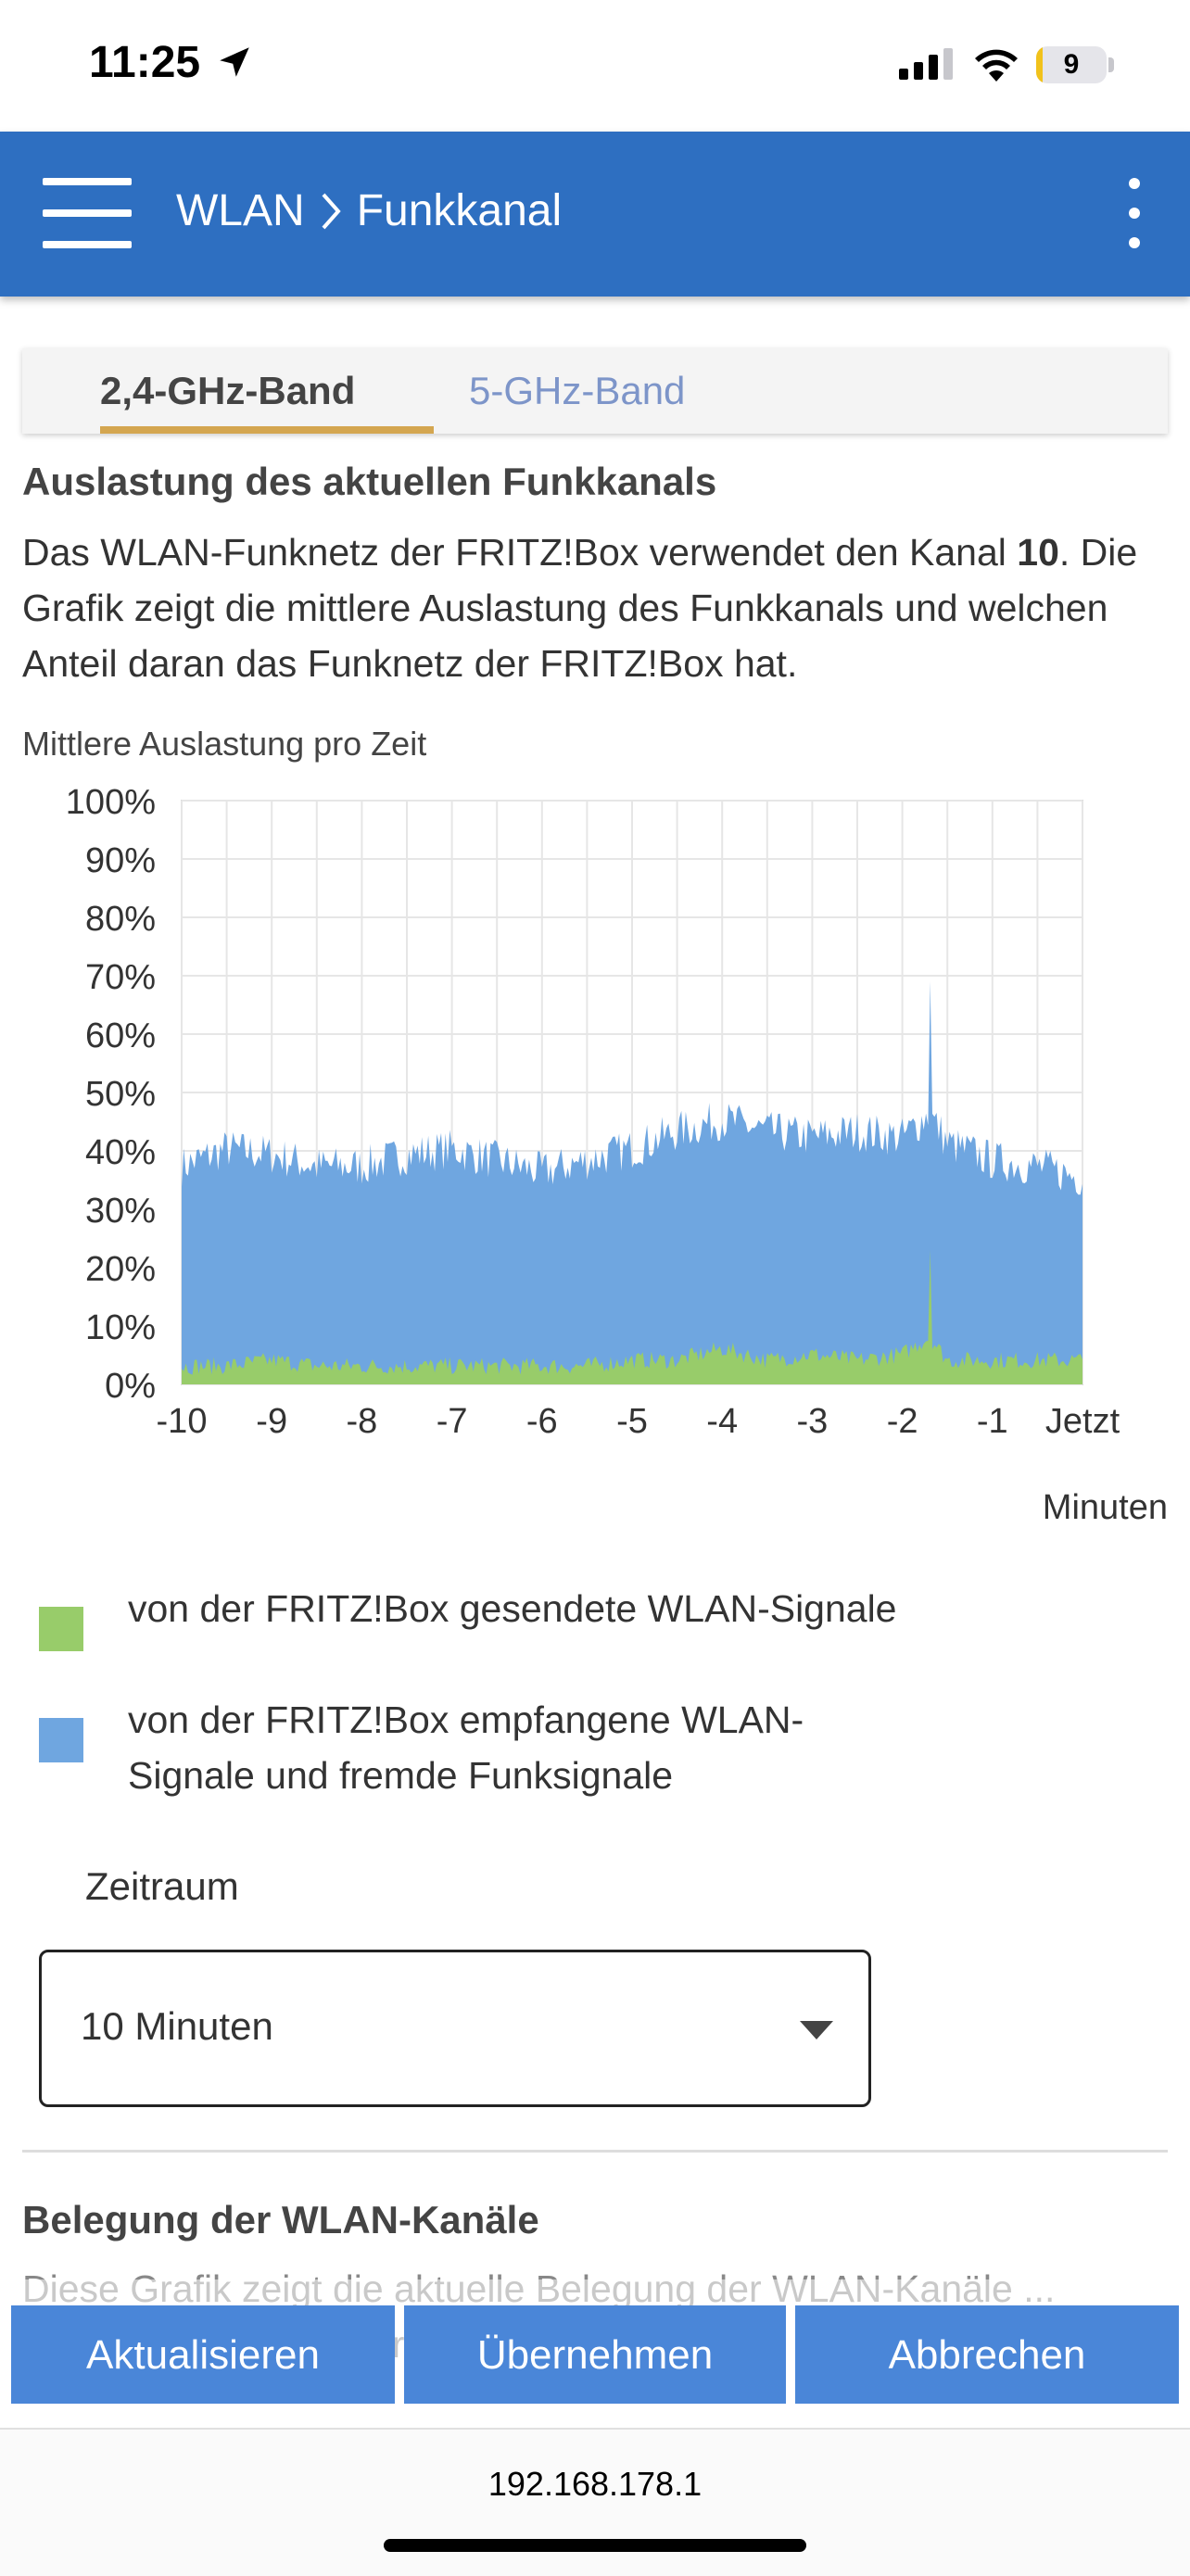 Image resolution: width=1190 pixels, height=2576 pixels. What do you see at coordinates (595, 2545) in the screenshot?
I see `home-indicator` at bounding box center [595, 2545].